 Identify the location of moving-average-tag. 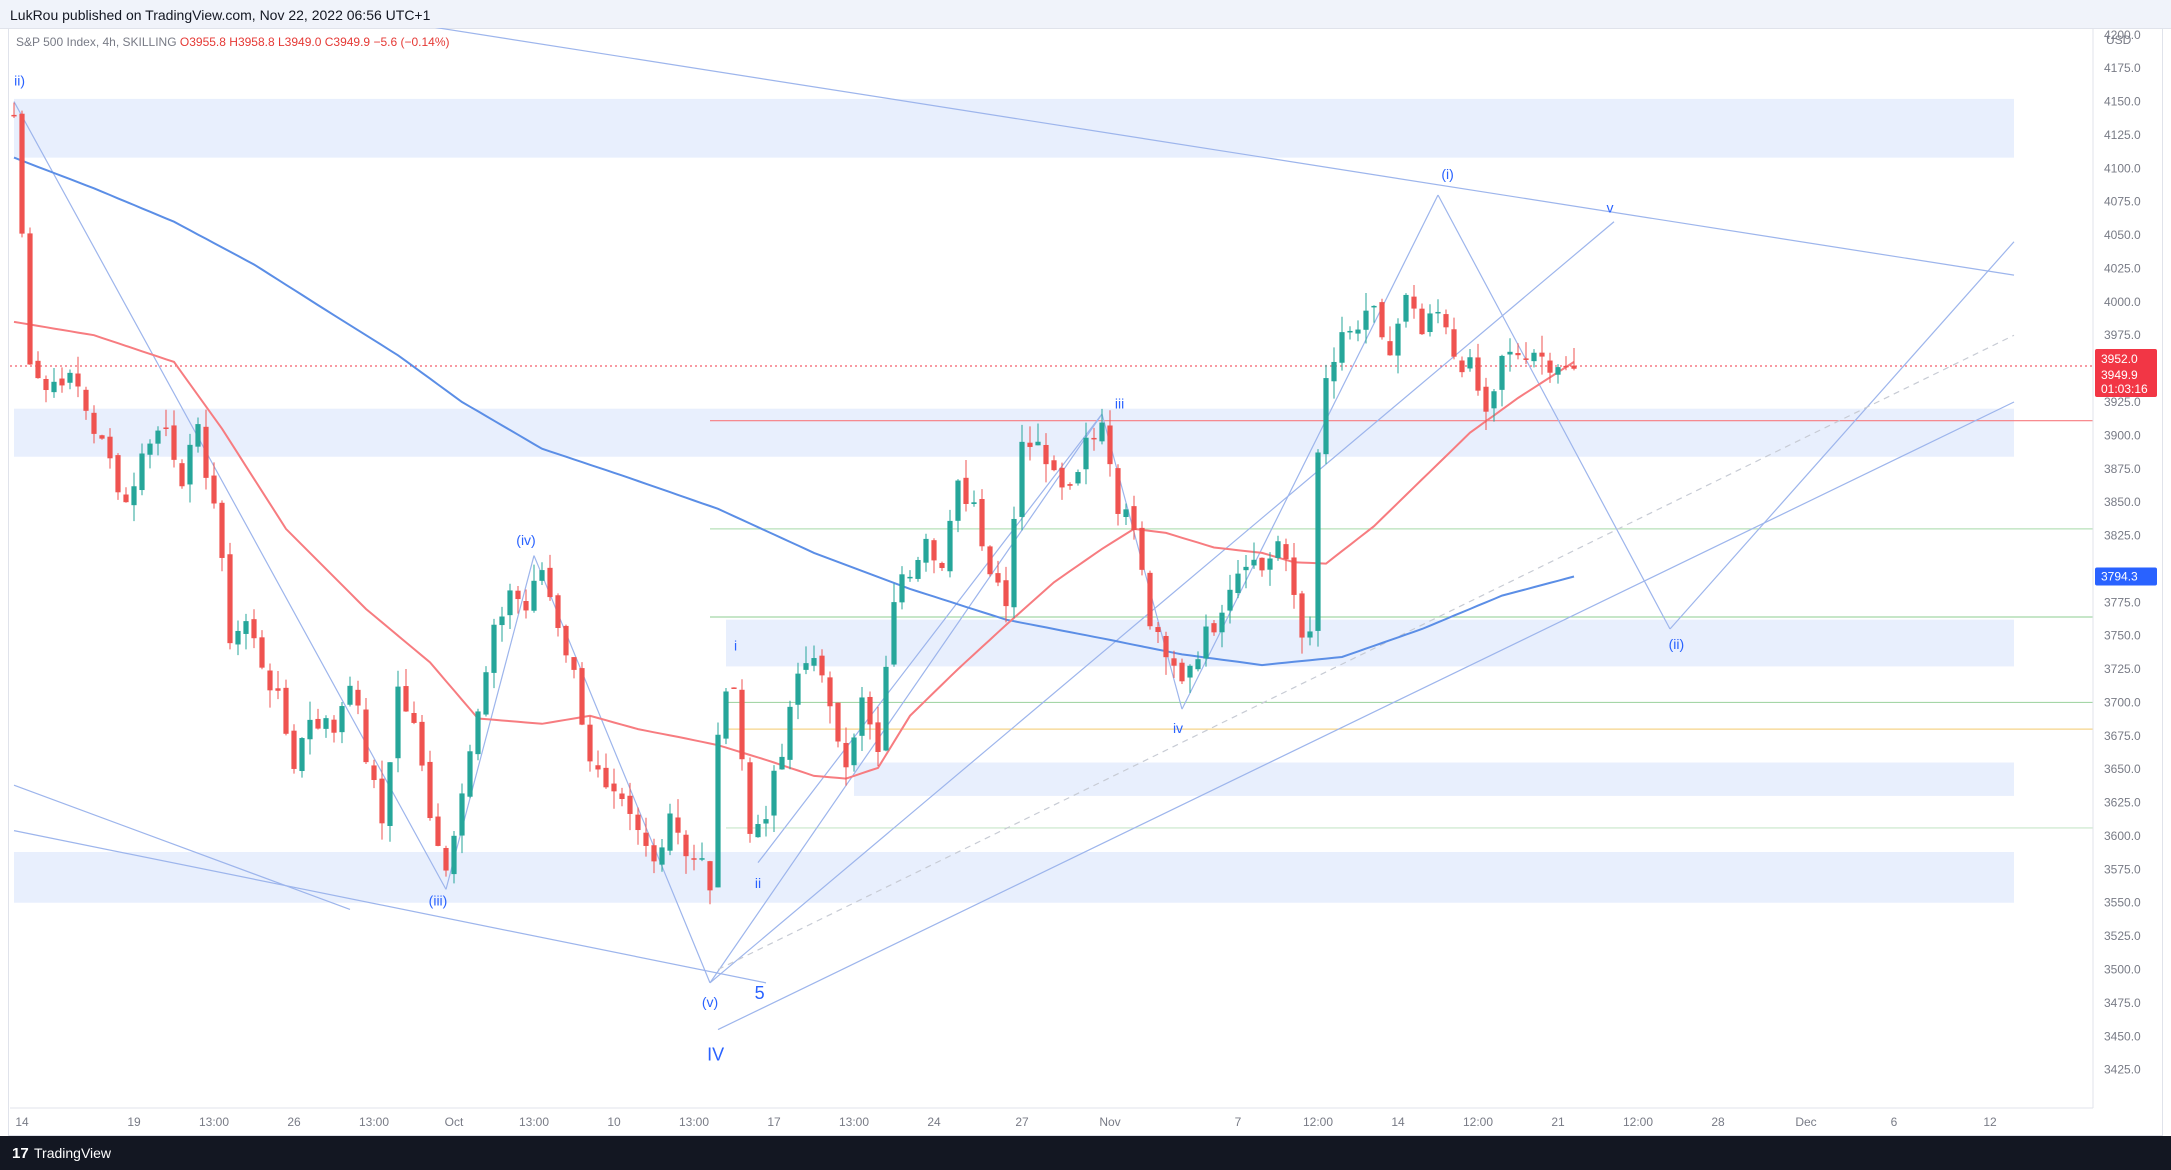
(2126, 576).